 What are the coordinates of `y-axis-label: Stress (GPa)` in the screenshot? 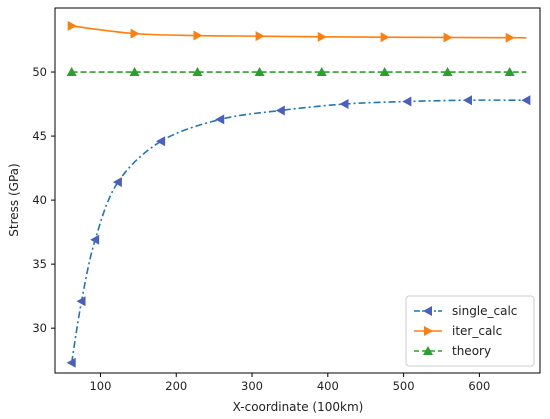 It's located at (14, 199).